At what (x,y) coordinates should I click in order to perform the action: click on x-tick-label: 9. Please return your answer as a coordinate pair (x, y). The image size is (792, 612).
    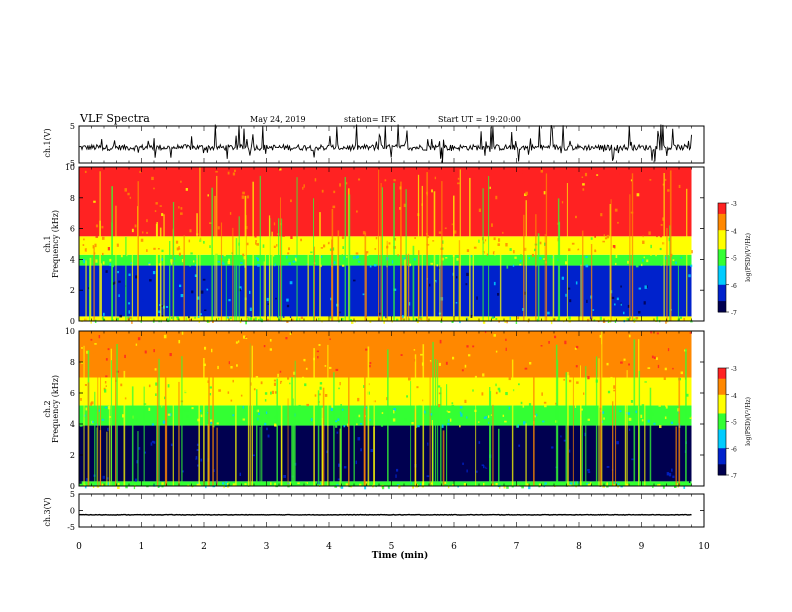
    Looking at the image, I should click on (642, 547).